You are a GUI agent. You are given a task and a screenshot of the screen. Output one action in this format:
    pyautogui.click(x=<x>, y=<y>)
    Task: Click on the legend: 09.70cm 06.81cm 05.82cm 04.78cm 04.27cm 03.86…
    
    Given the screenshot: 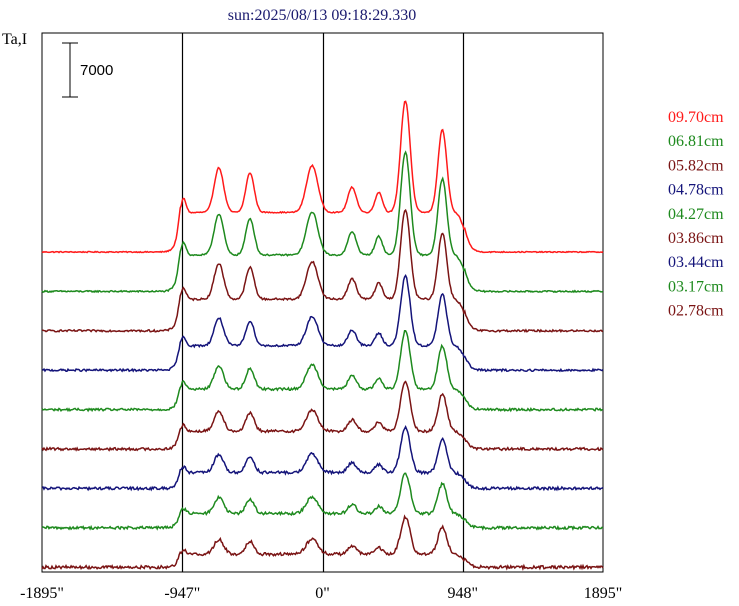 What is the action you would take?
    pyautogui.click(x=696, y=214)
    